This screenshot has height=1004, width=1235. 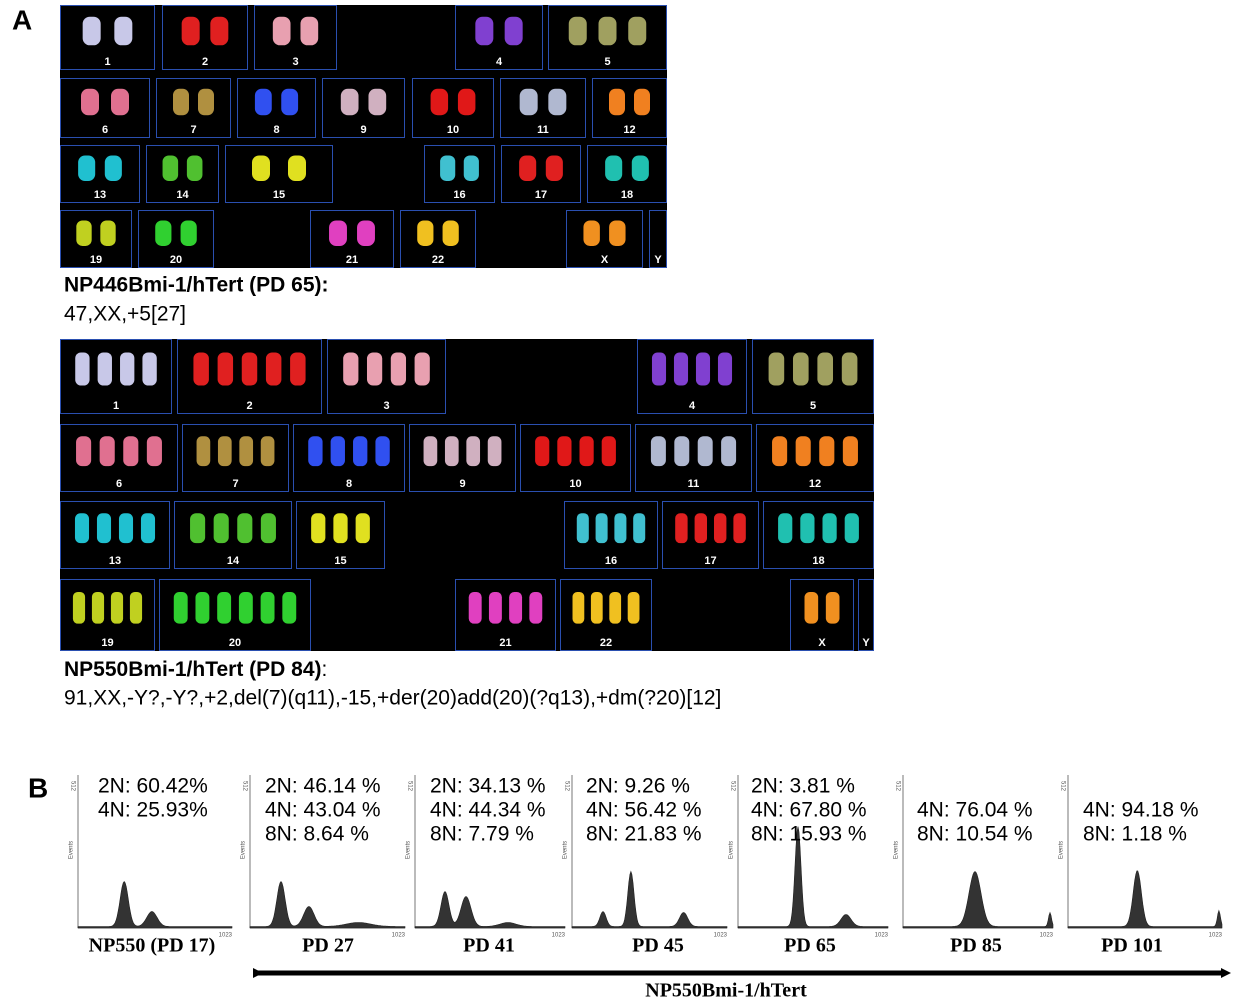 What do you see at coordinates (482, 834) in the screenshot?
I see `ploidy-percentage: 8N: 7.79 %` at bounding box center [482, 834].